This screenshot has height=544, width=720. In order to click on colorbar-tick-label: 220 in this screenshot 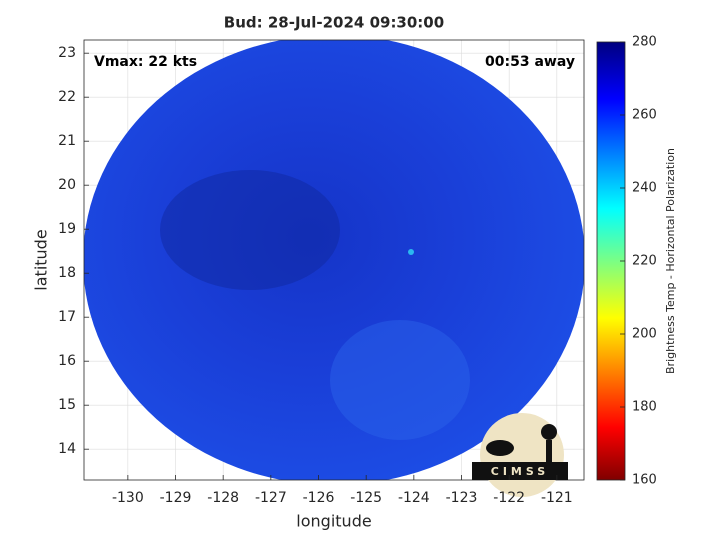, I will do `click(644, 261)`.